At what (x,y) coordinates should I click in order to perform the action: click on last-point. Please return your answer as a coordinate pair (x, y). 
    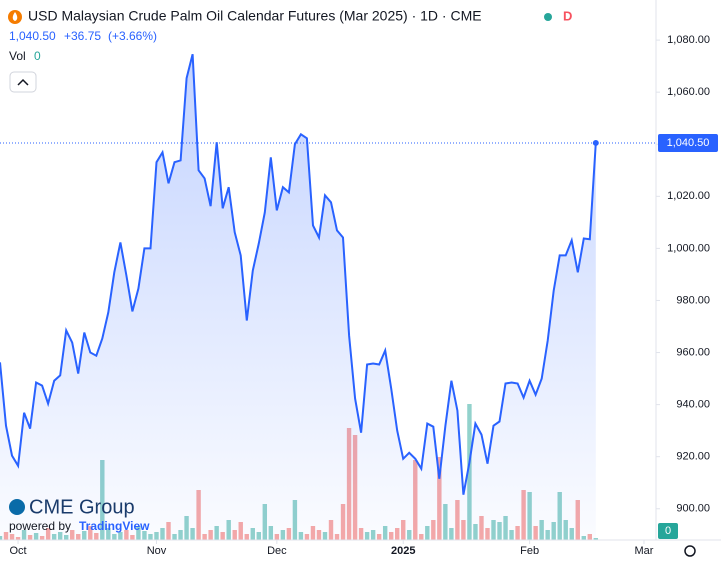
    Looking at the image, I should click on (595, 142).